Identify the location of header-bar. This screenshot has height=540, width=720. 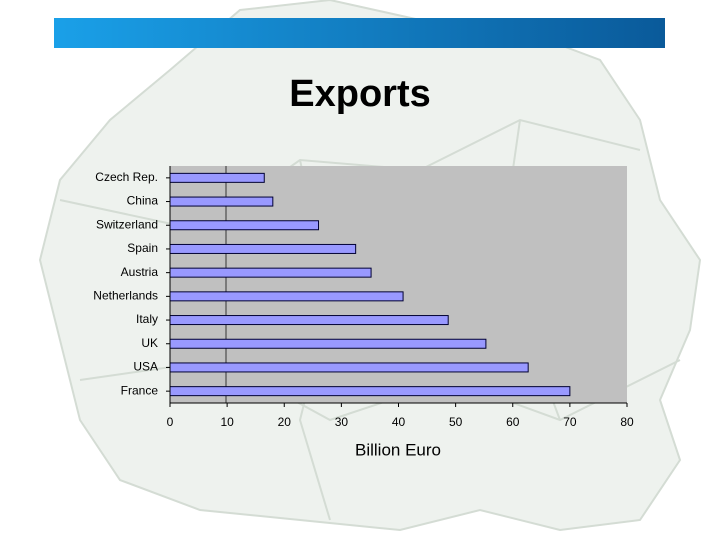
(359, 33).